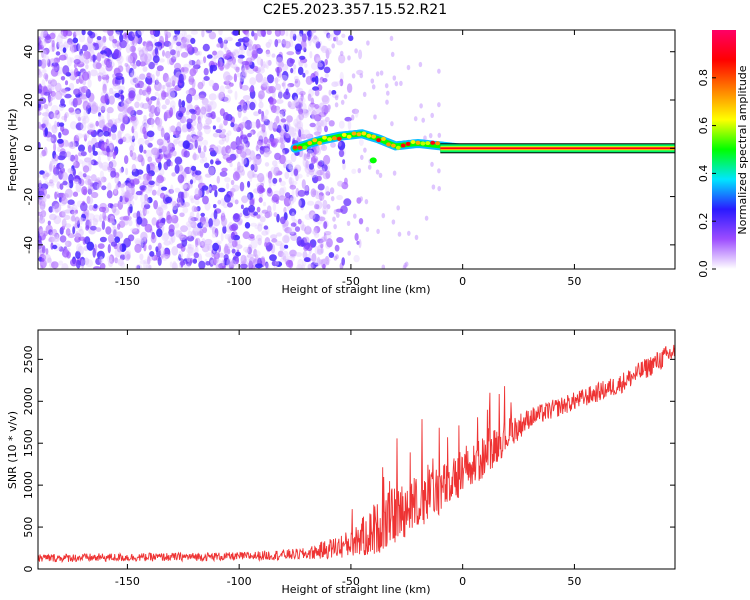 This screenshot has height=600, width=750. Describe the element at coordinates (28, 52) in the screenshot. I see `spectrogram-ytick-label: 40` at that location.